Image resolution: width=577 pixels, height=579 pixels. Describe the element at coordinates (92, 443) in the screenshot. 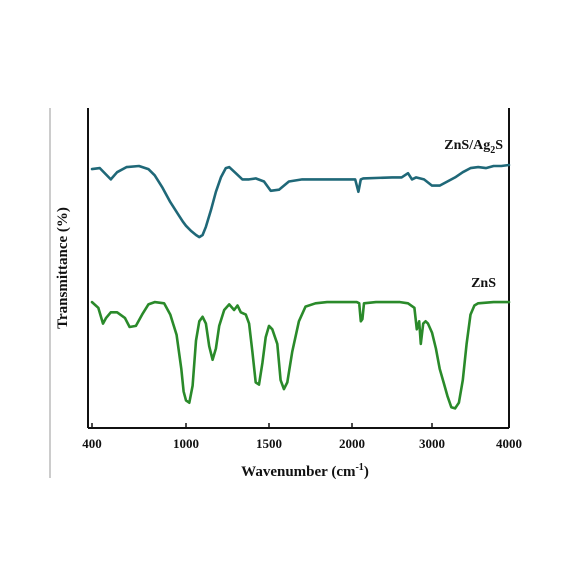

I see `x-tick-label-400: 400` at that location.